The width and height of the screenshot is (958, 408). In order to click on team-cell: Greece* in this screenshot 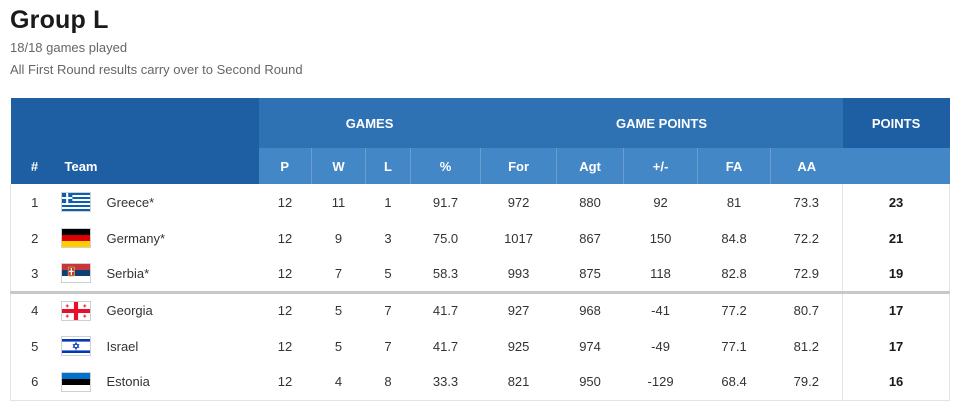, I will do `click(159, 202)`.